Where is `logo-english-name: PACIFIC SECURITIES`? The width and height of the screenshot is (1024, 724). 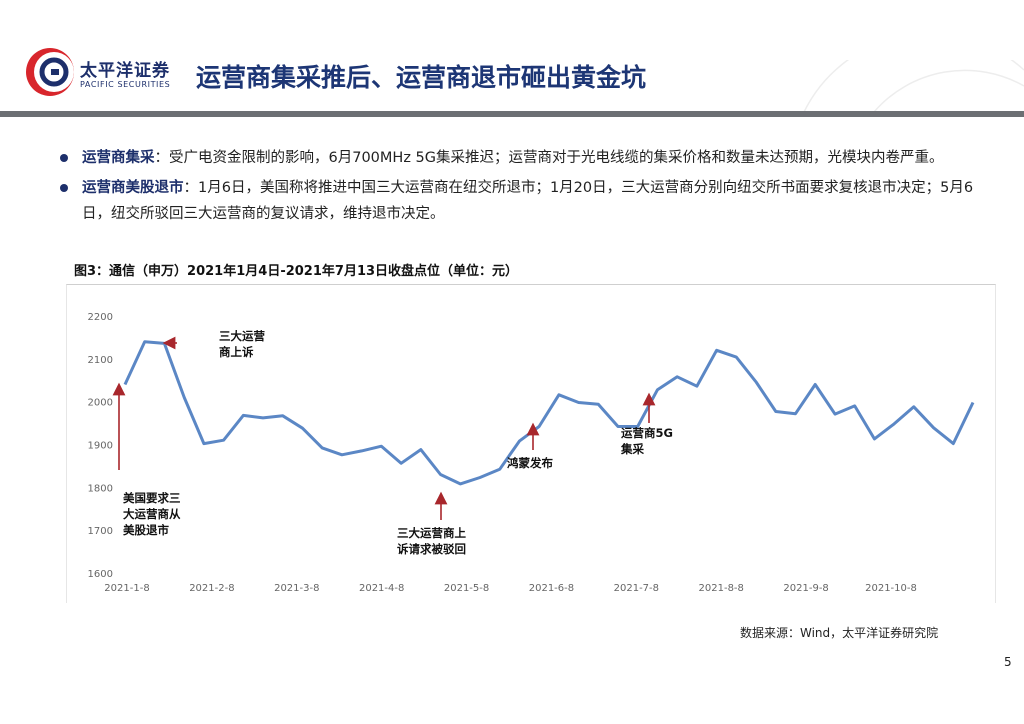 logo-english-name: PACIFIC SECURITIES is located at coordinates (125, 84).